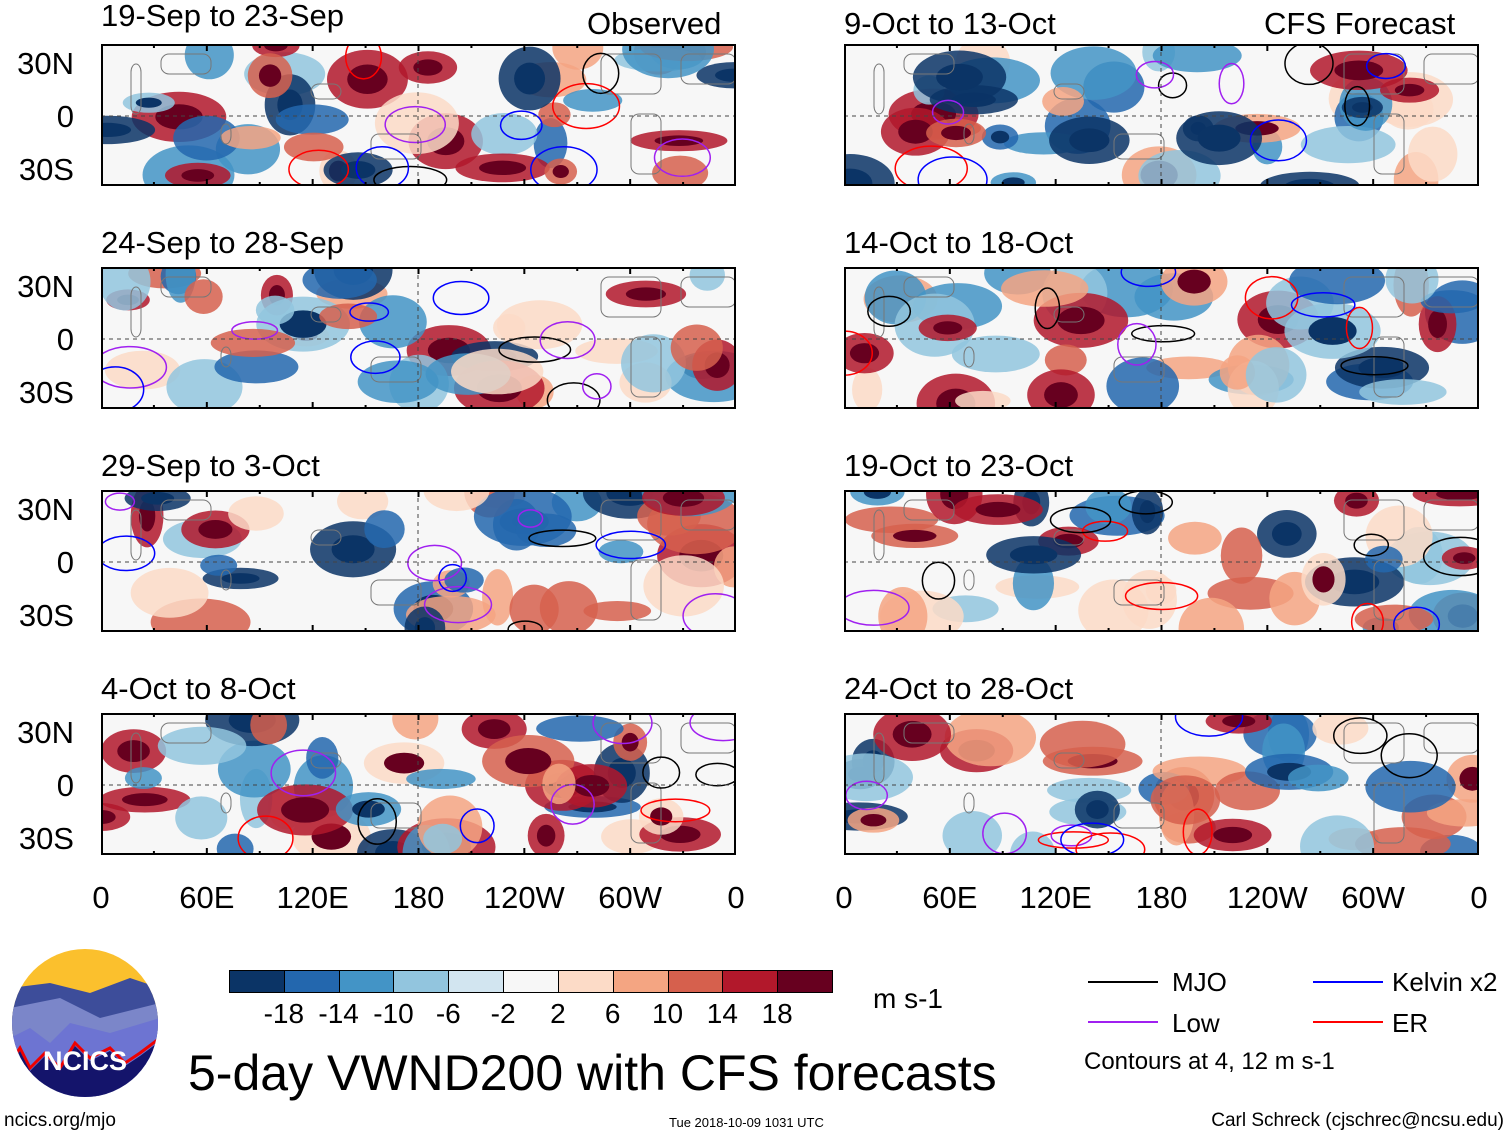  What do you see at coordinates (959, 465) in the screenshot?
I see `panel-title: 19-Oct to 23-Oct` at bounding box center [959, 465].